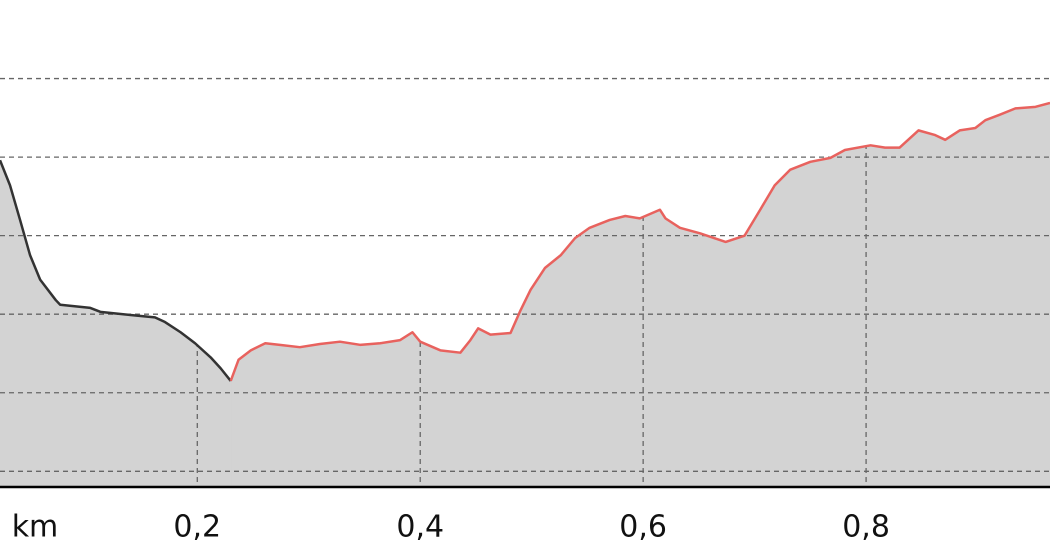 The image size is (1050, 560). What do you see at coordinates (643, 527) in the screenshot?
I see `x-tick-label: 0,6` at bounding box center [643, 527].